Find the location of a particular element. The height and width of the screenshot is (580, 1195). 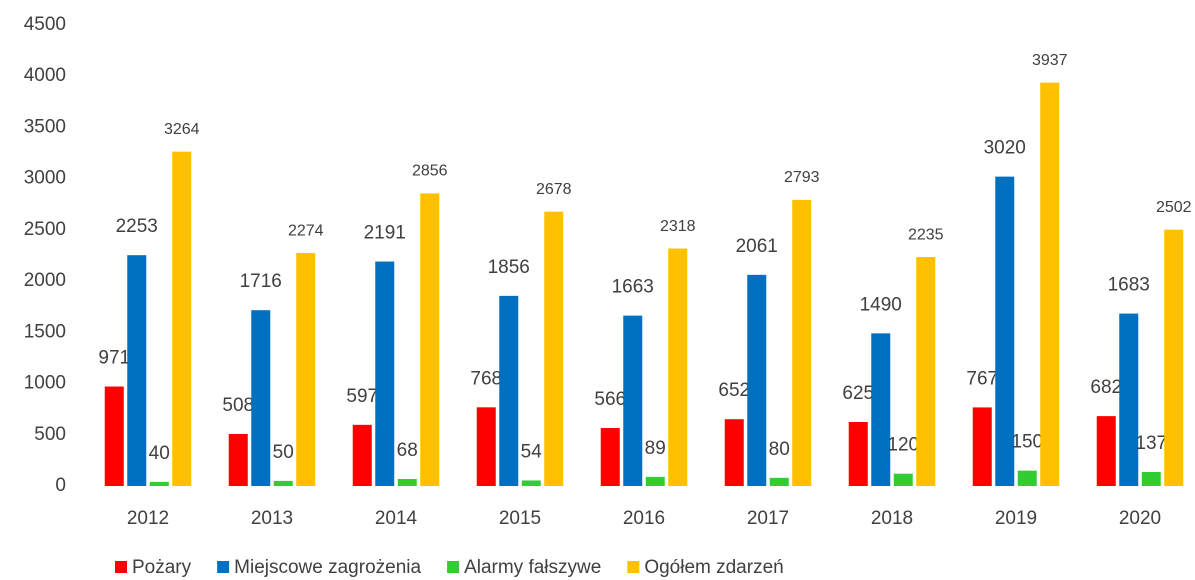

data-label: 2793 is located at coordinates (802, 177).